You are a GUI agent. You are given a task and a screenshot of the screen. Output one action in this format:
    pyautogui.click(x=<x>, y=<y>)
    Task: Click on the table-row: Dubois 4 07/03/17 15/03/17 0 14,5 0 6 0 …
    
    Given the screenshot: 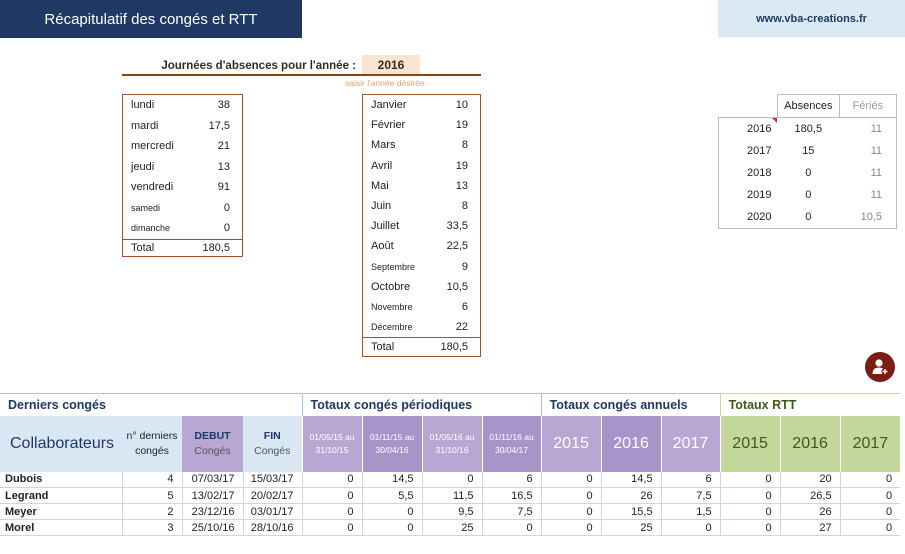 What is the action you would take?
    pyautogui.click(x=450, y=479)
    